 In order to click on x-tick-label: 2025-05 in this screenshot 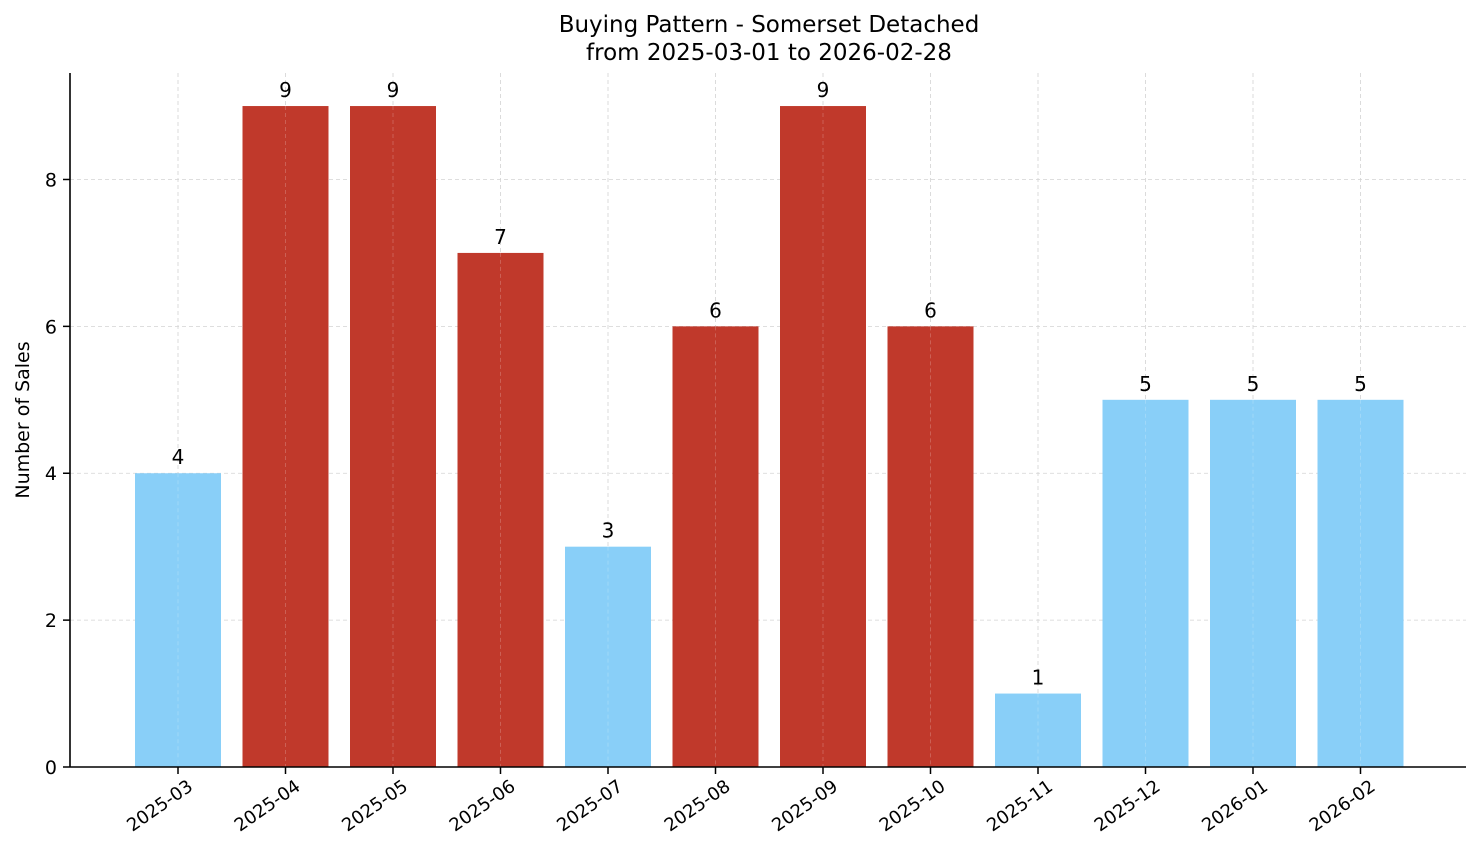, I will do `click(375, 806)`.